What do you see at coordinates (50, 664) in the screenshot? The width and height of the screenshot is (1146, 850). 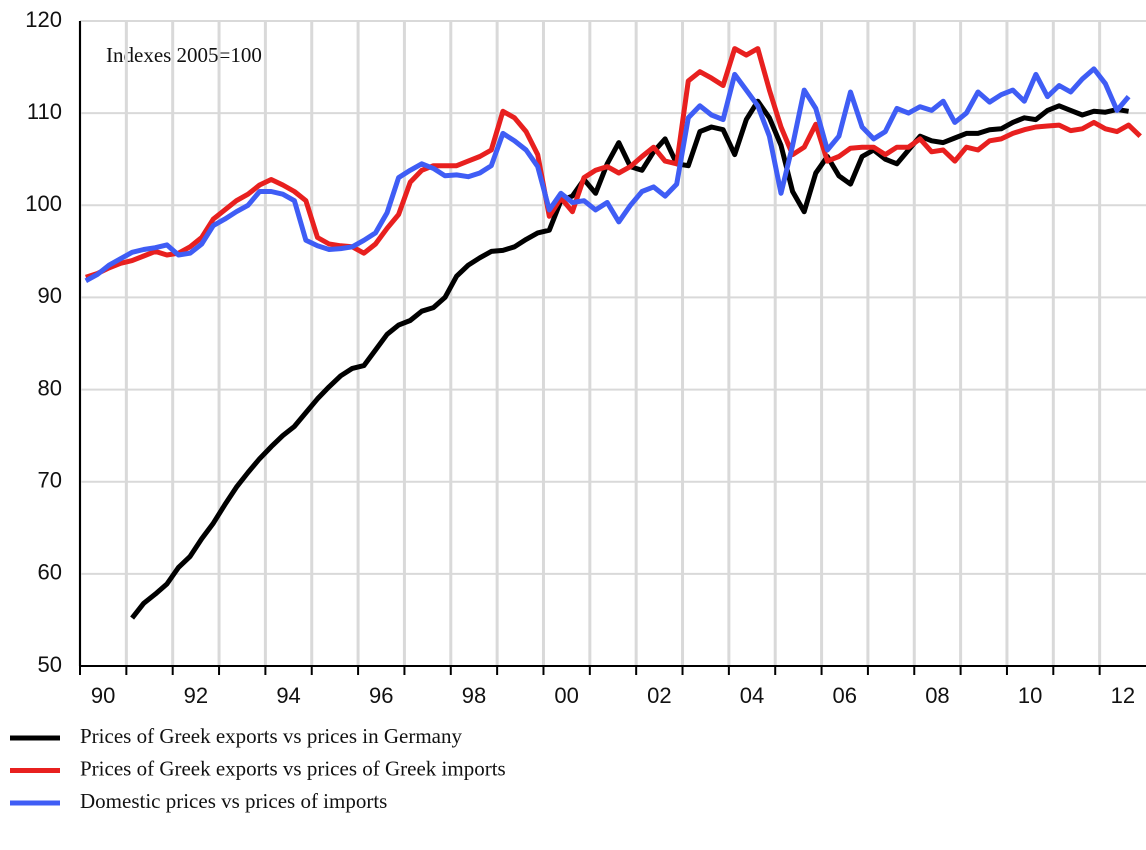 I see `y-tick-label: 50` at bounding box center [50, 664].